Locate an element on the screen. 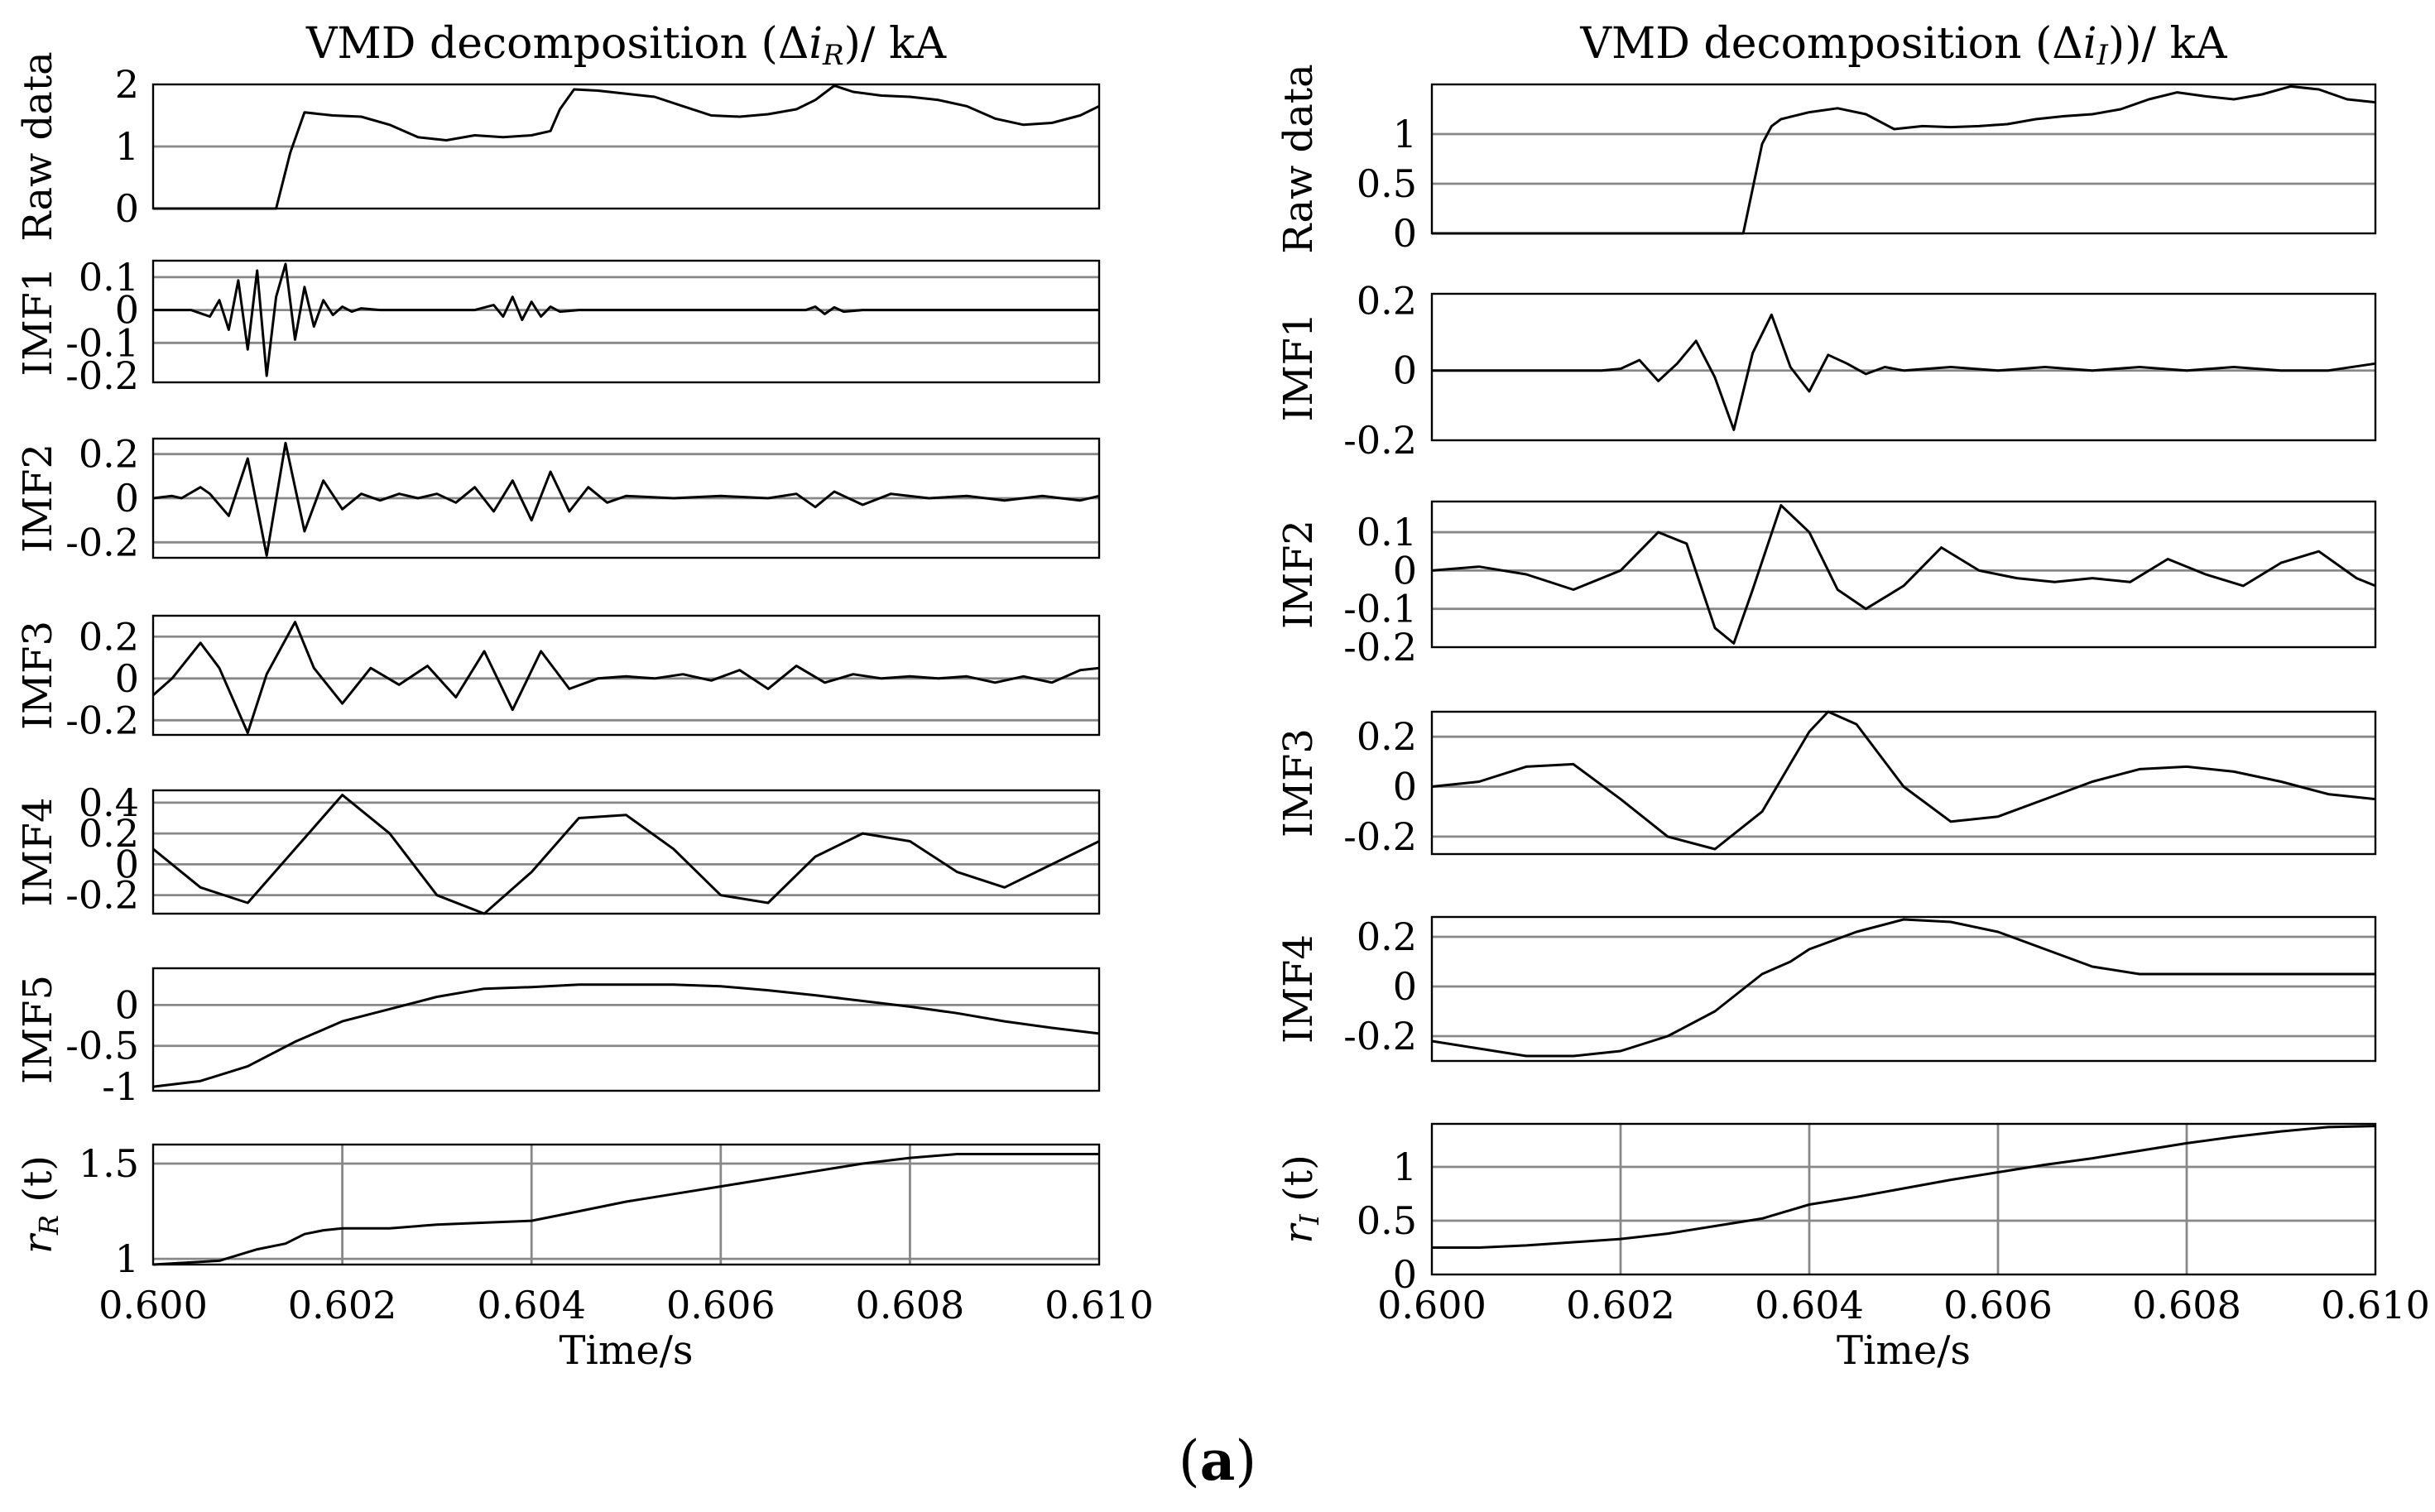 This screenshot has height=1512, width=2435. xlabel-1: Time/s is located at coordinates (1904, 1350).